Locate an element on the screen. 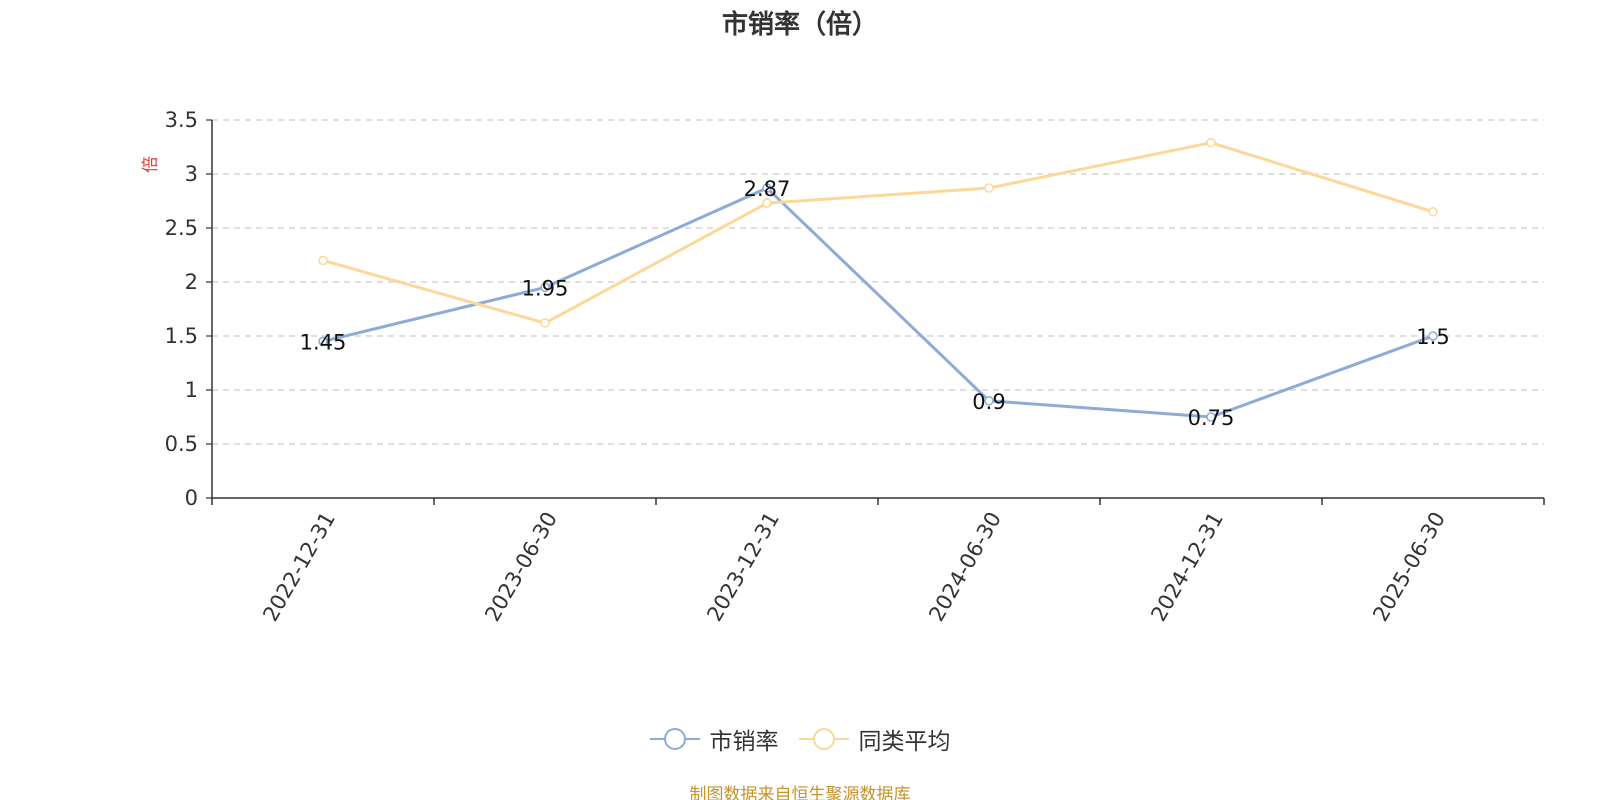 Image resolution: width=1600 pixels, height=800 pixels. x-tick-label: 2023-06-30 is located at coordinates (521, 567).